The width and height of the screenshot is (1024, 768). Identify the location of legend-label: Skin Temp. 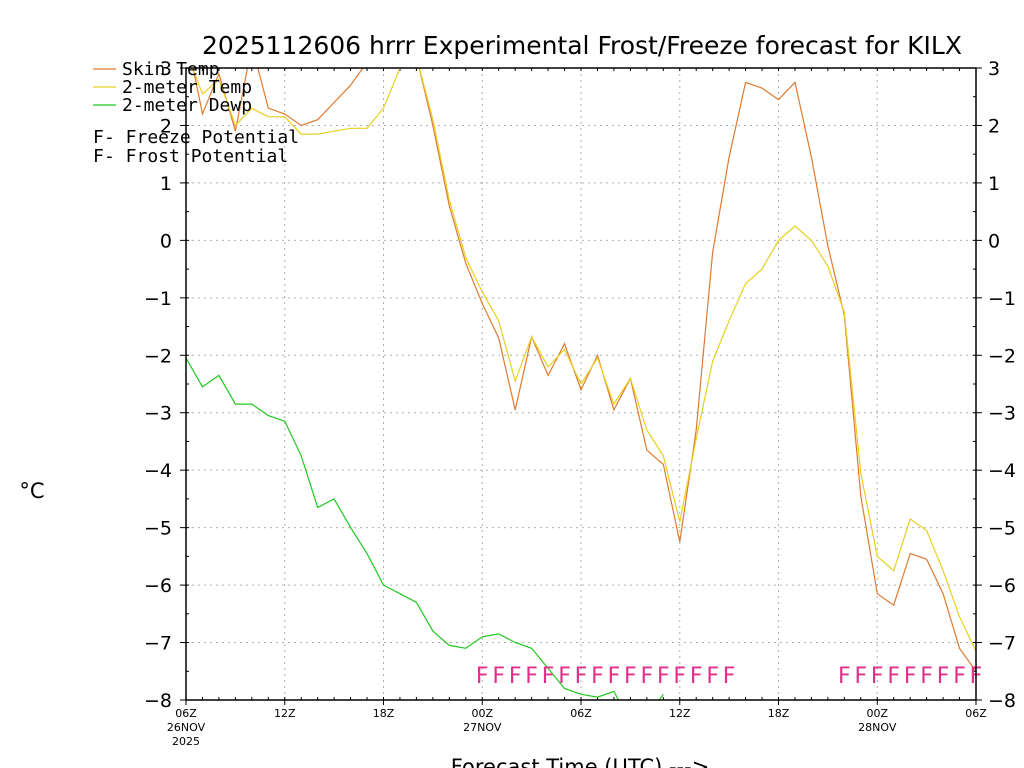
(171, 69).